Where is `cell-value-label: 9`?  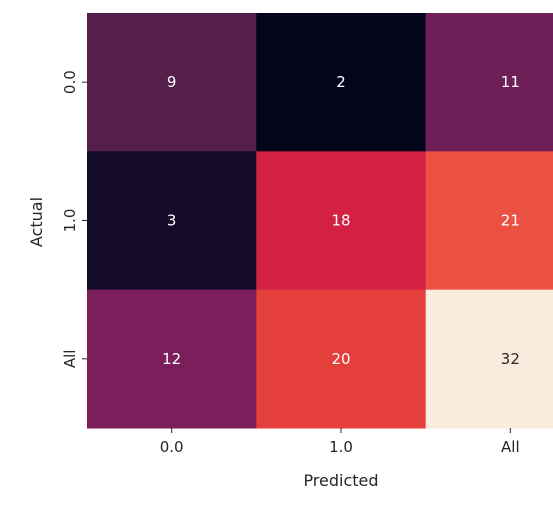 cell-value-label: 9 is located at coordinates (172, 82).